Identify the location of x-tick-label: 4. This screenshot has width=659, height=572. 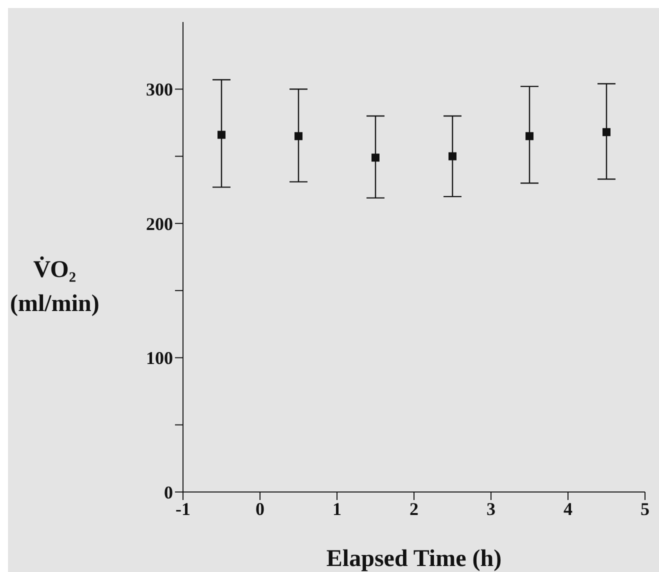
(568, 508).